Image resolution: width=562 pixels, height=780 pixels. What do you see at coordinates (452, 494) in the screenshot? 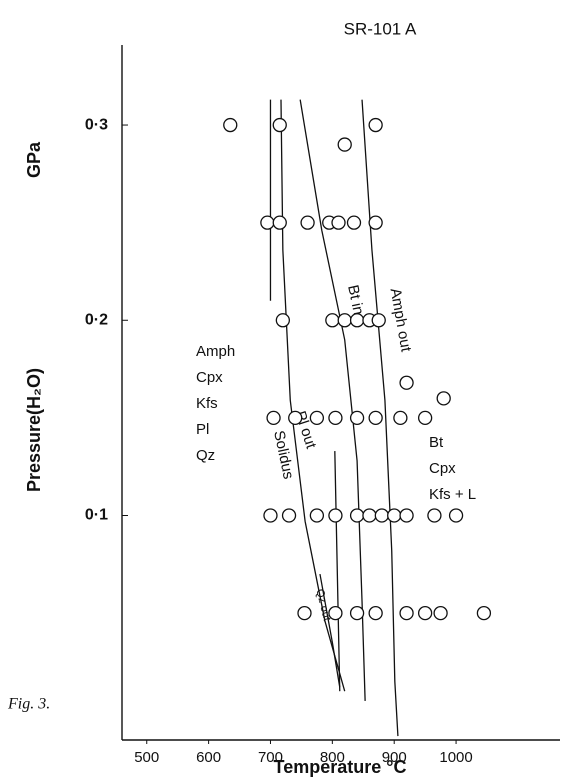
I see `field-label: Kfs + L` at bounding box center [452, 494].